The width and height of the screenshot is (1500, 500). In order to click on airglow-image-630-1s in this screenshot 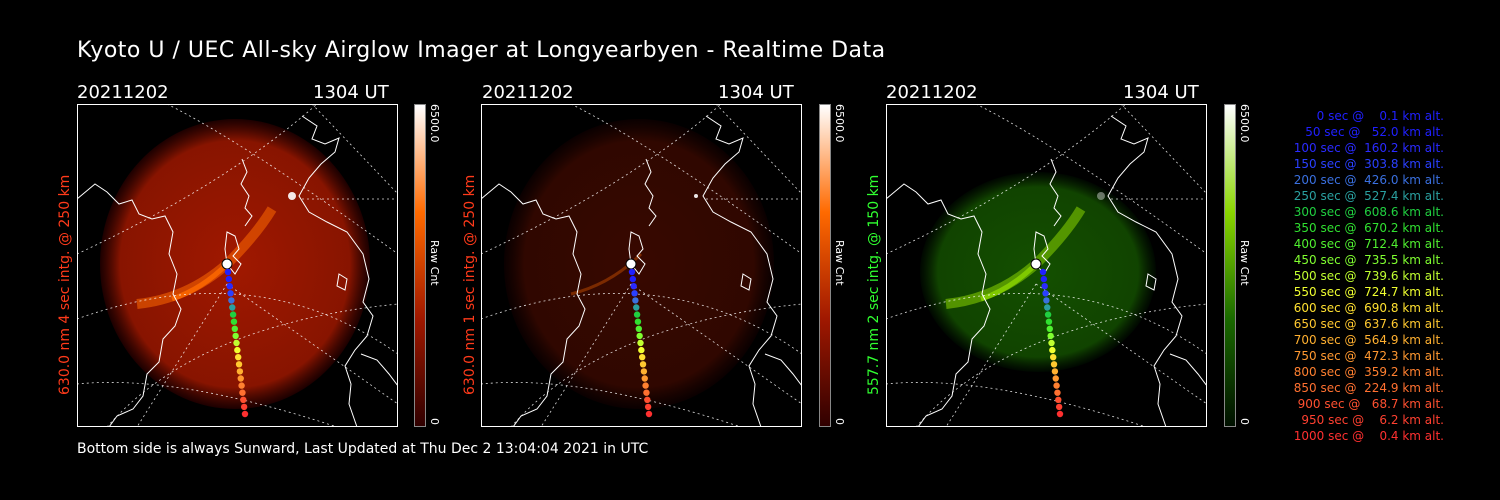, I will do `click(641, 265)`.